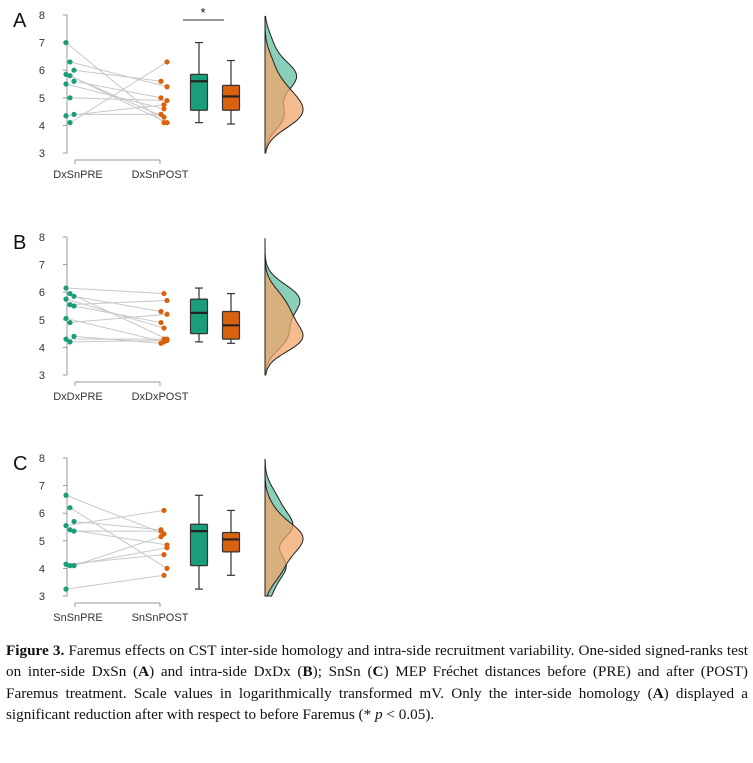  What do you see at coordinates (307, 672) in the screenshot?
I see `caption-panel-ref: B` at bounding box center [307, 672].